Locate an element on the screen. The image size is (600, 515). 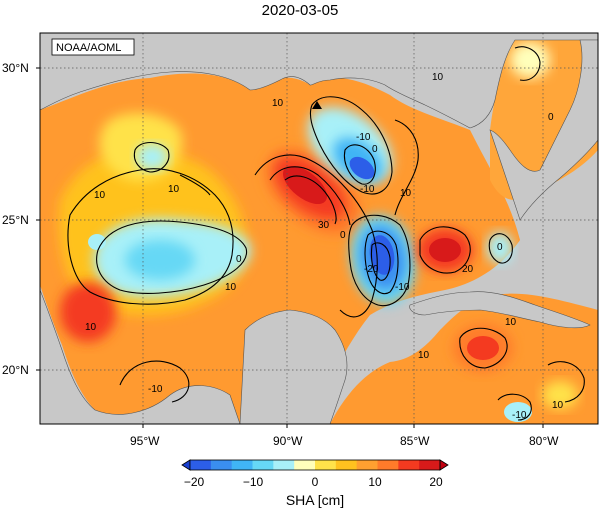
colorbar-left-arrow is located at coordinates (186, 465).